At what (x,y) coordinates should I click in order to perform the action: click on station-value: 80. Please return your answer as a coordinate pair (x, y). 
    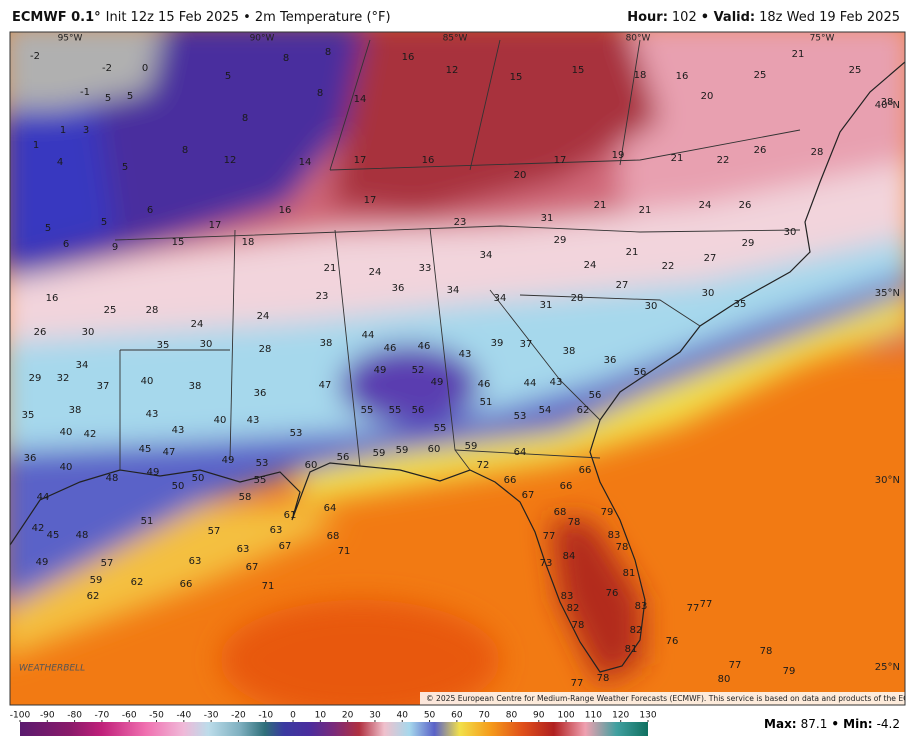
    Looking at the image, I should click on (724, 679).